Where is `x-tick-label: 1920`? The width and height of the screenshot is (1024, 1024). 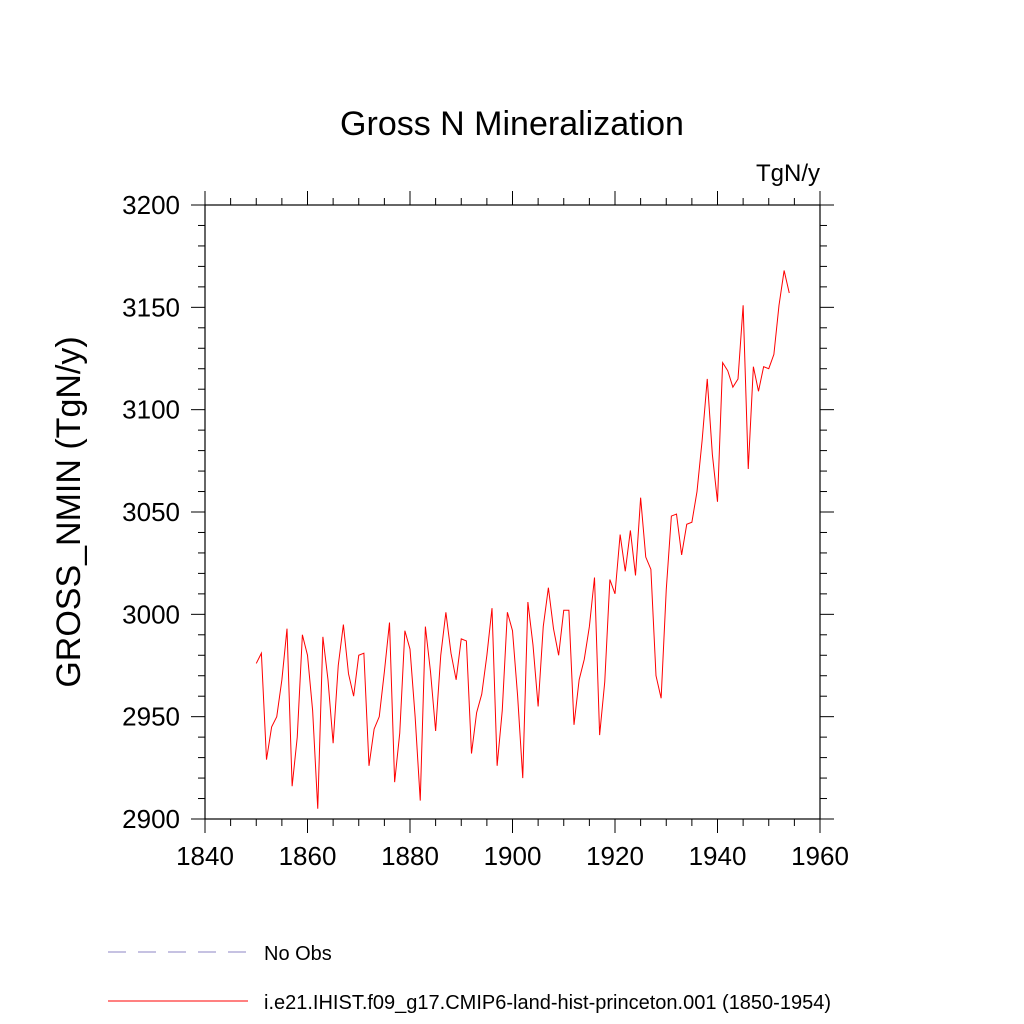 x-tick-label: 1920 is located at coordinates (615, 856).